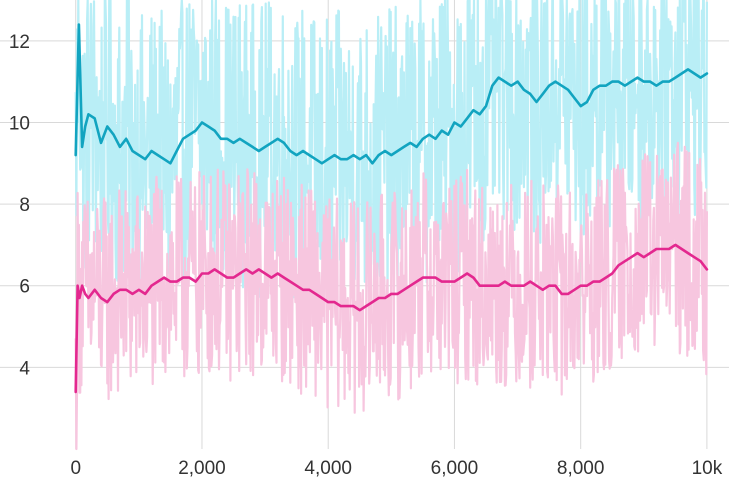 The width and height of the screenshot is (729, 485). I want to click on x-tick-label: 6,000, so click(455, 468).